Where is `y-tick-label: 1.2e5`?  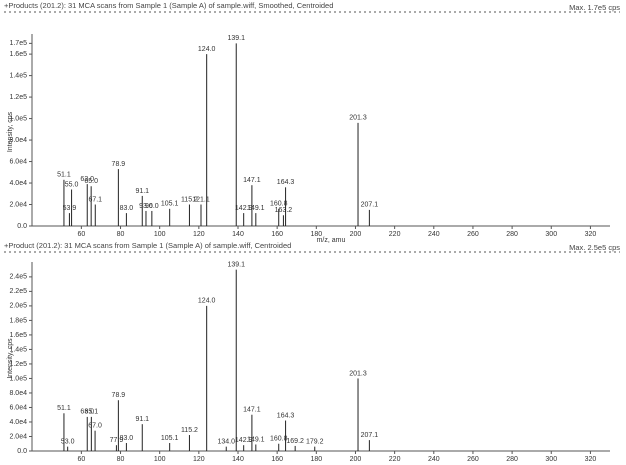
y-tick-label: 1.2e5 is located at coordinates (18, 364).